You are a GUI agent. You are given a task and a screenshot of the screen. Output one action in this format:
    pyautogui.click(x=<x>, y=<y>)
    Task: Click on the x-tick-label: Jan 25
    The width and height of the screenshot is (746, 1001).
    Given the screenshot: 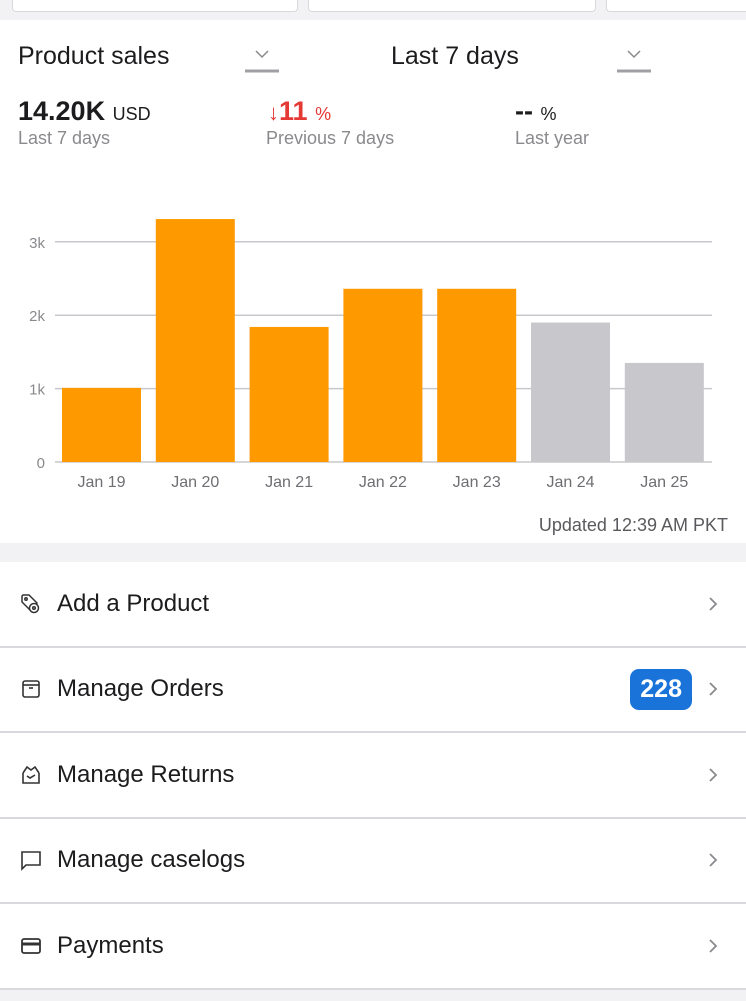 What is the action you would take?
    pyautogui.click(x=664, y=482)
    